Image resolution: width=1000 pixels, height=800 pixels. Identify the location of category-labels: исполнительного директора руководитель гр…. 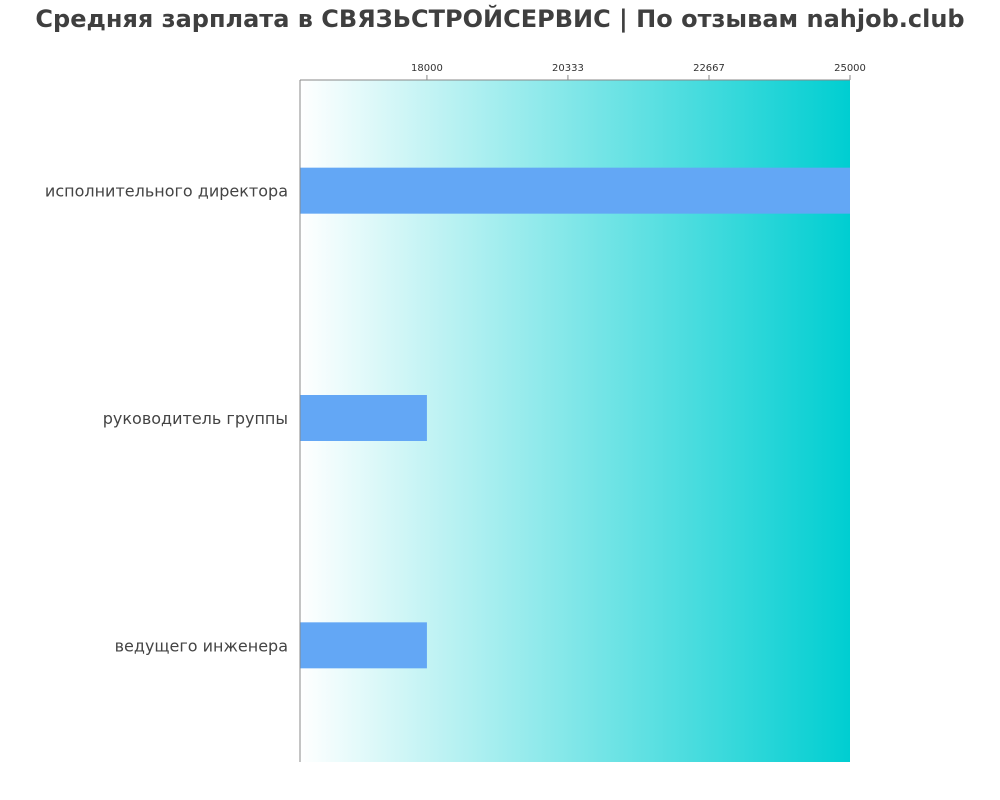
(166, 419).